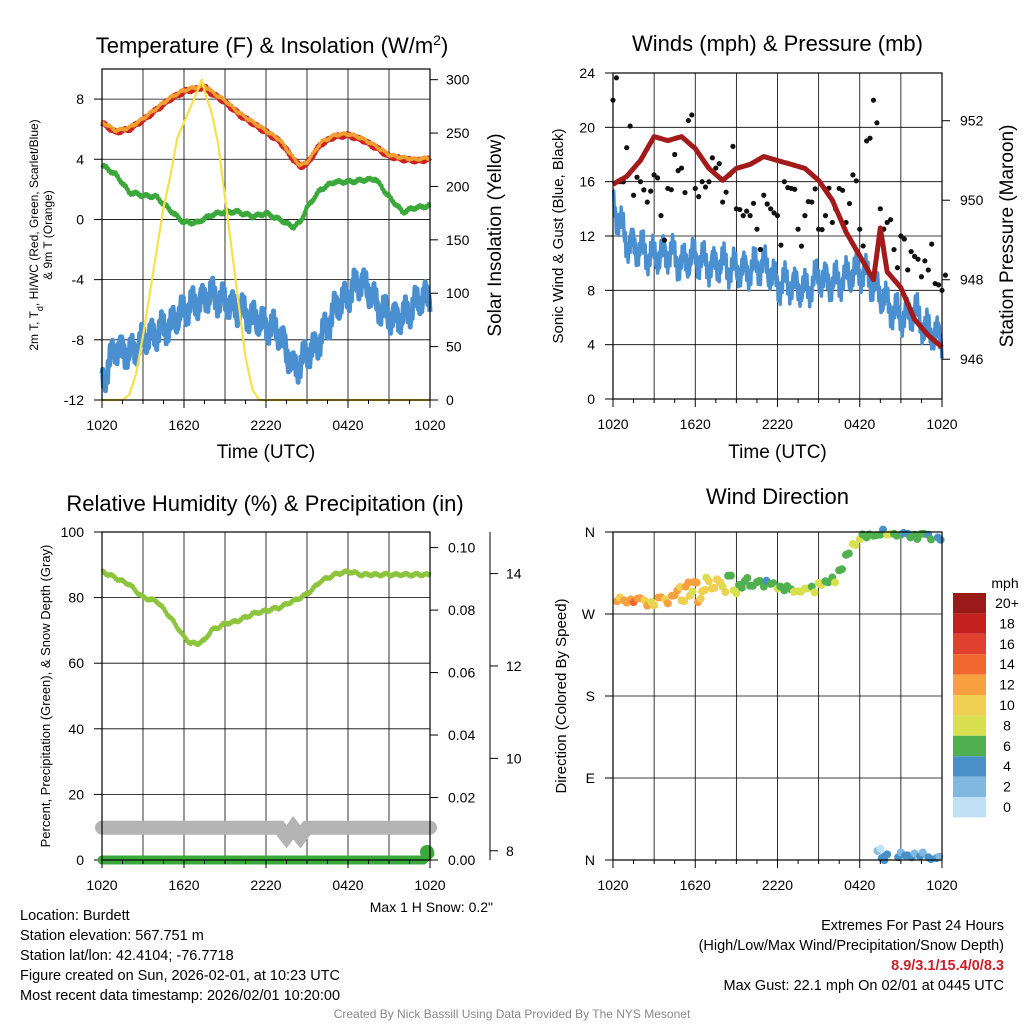  Describe the element at coordinates (1007, 725) in the screenshot. I see `legend-label: 8` at that location.